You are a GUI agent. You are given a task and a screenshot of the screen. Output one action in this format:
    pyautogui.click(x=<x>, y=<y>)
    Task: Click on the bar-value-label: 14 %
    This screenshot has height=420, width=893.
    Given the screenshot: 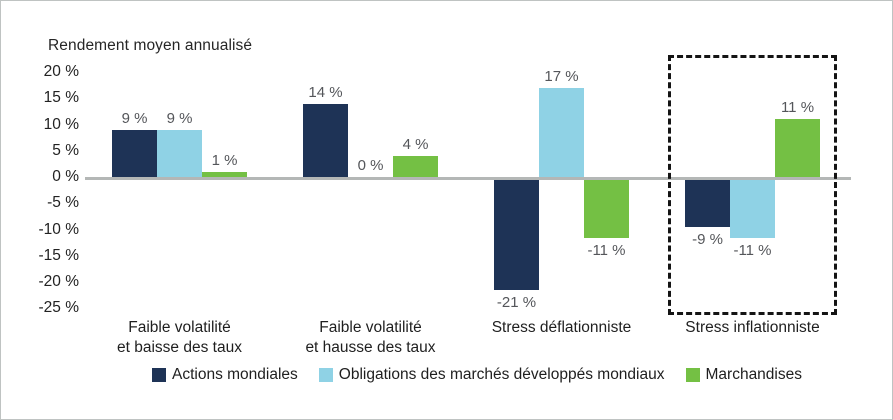 What is the action you would take?
    pyautogui.click(x=325, y=92)
    